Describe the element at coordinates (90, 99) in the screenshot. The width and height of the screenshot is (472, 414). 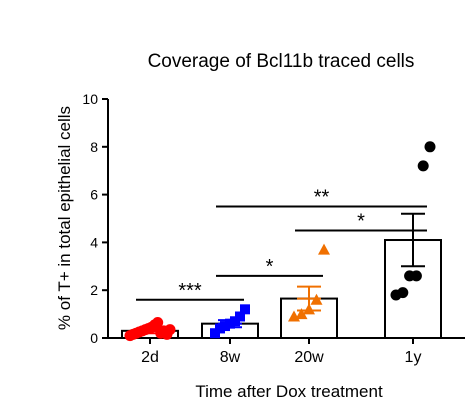
I see `y-tick-label: 10` at that location.